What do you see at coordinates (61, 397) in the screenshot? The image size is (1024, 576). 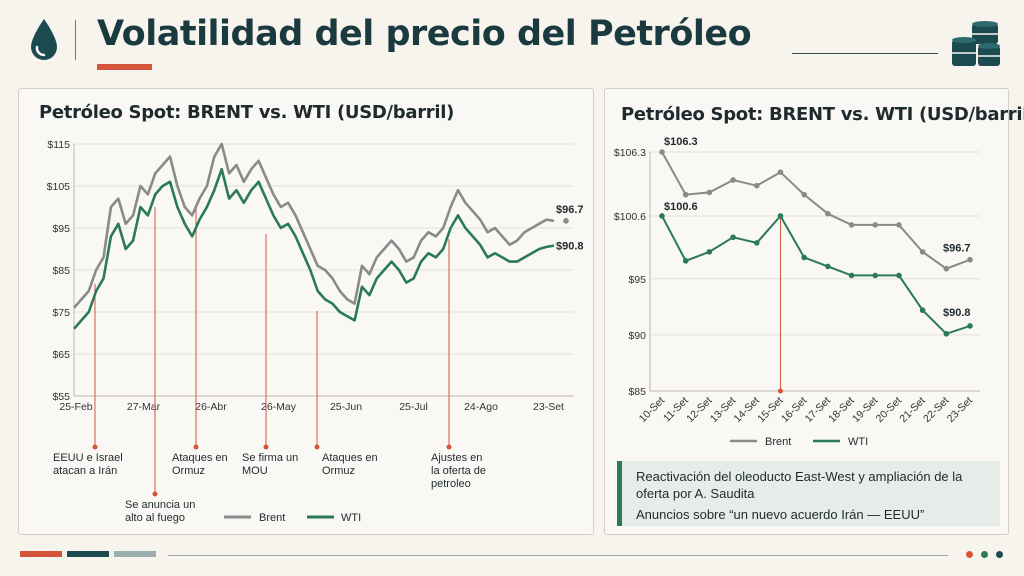 I see `y-tick-label: $55` at bounding box center [61, 397].